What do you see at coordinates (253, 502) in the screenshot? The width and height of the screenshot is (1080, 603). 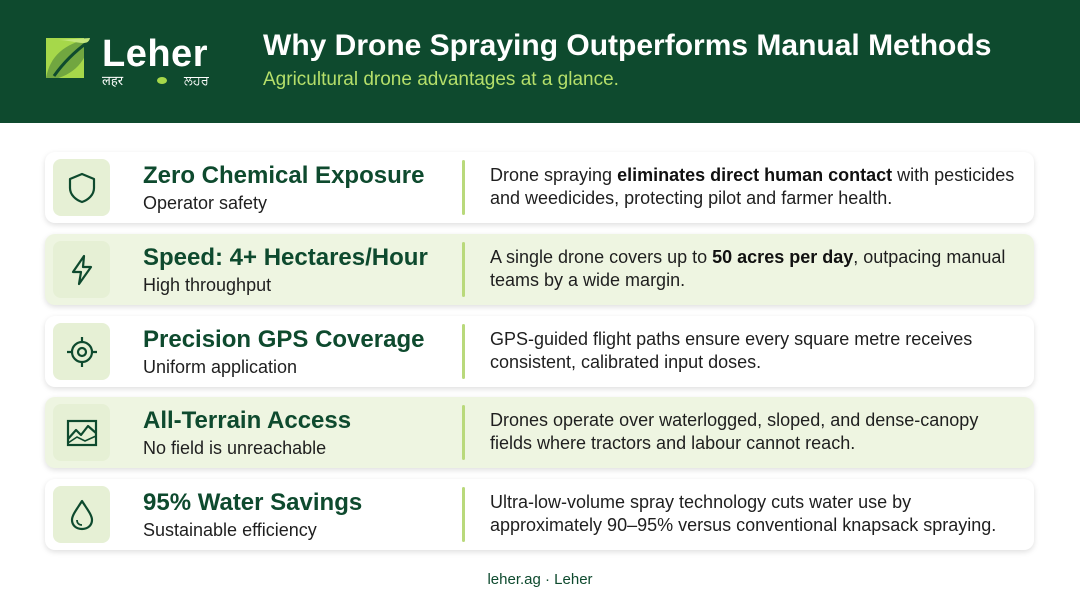 I see `card-title: 95% Water Savings` at bounding box center [253, 502].